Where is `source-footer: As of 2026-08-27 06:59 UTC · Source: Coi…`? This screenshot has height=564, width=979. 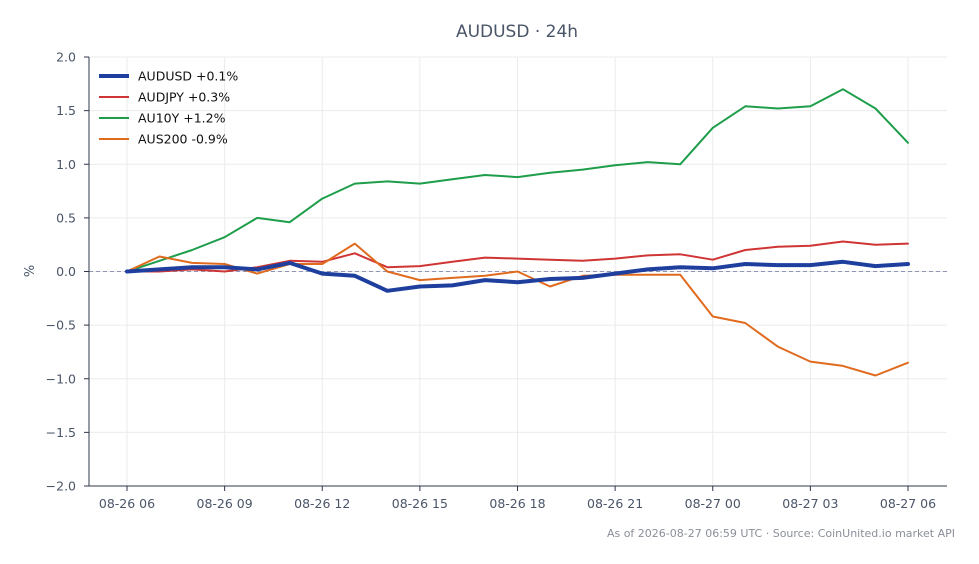 source-footer: As of 2026-08-27 06:59 UTC · Source: Coi… is located at coordinates (781, 533).